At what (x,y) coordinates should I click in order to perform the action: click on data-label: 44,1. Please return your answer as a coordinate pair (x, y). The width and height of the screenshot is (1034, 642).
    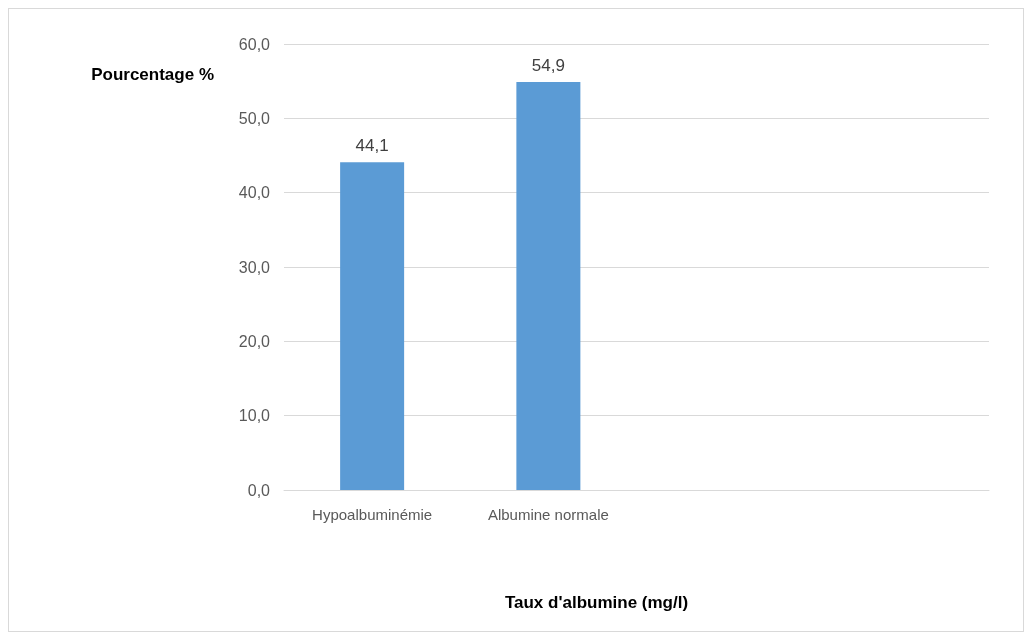
    Looking at the image, I should click on (372, 146).